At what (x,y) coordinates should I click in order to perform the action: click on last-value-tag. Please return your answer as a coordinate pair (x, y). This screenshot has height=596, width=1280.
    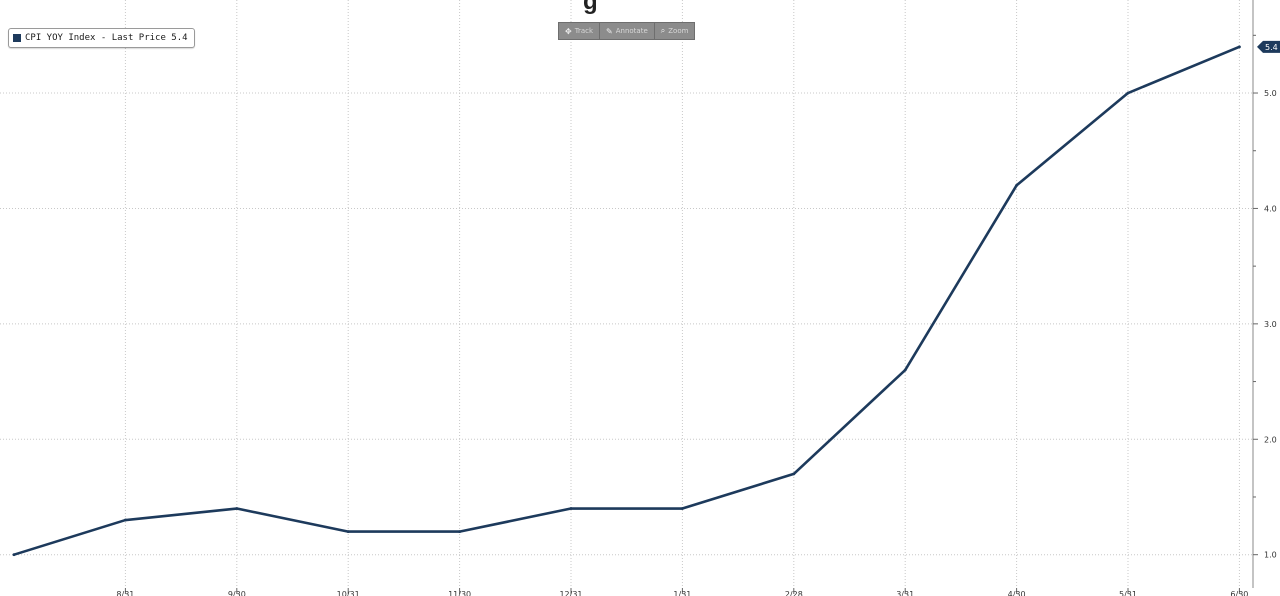
    Looking at the image, I should click on (1268, 46).